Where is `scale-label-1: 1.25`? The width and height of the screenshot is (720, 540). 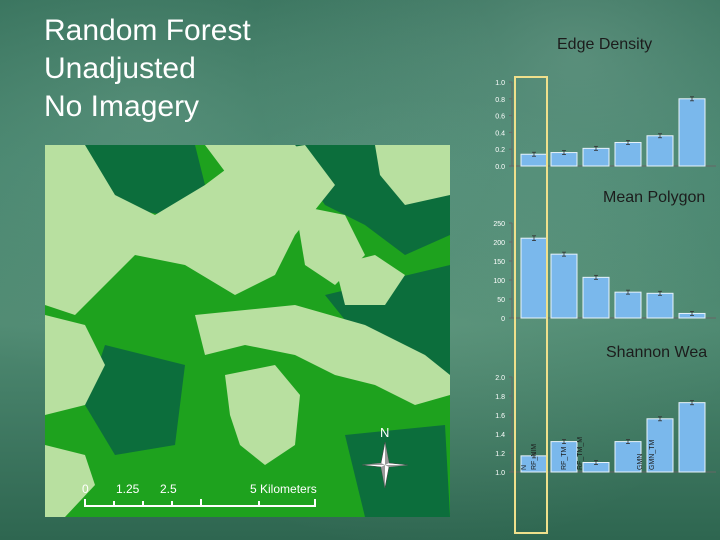
scale-label-1: 1.25 is located at coordinates (128, 489).